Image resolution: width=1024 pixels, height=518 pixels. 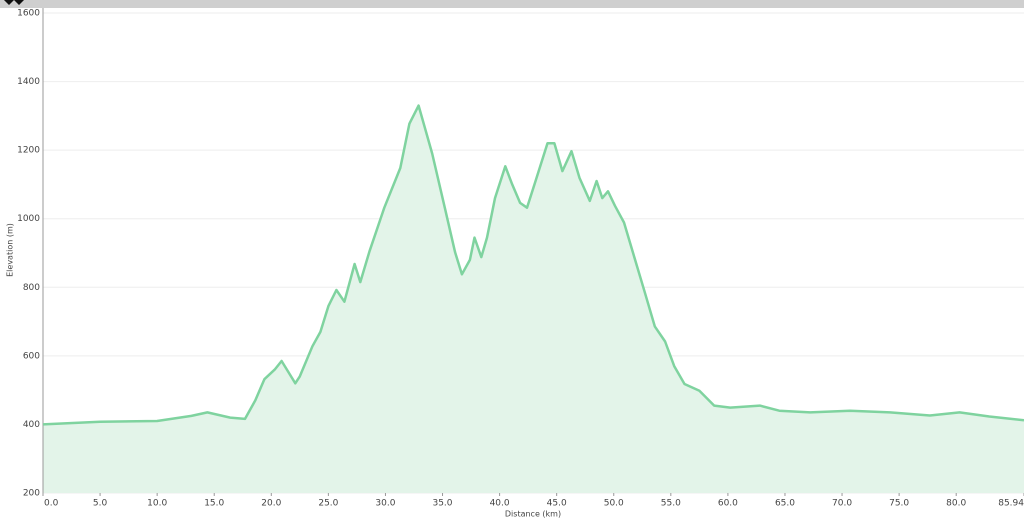 What do you see at coordinates (28, 219) in the screenshot?
I see `y-tick-label: 1000` at bounding box center [28, 219].